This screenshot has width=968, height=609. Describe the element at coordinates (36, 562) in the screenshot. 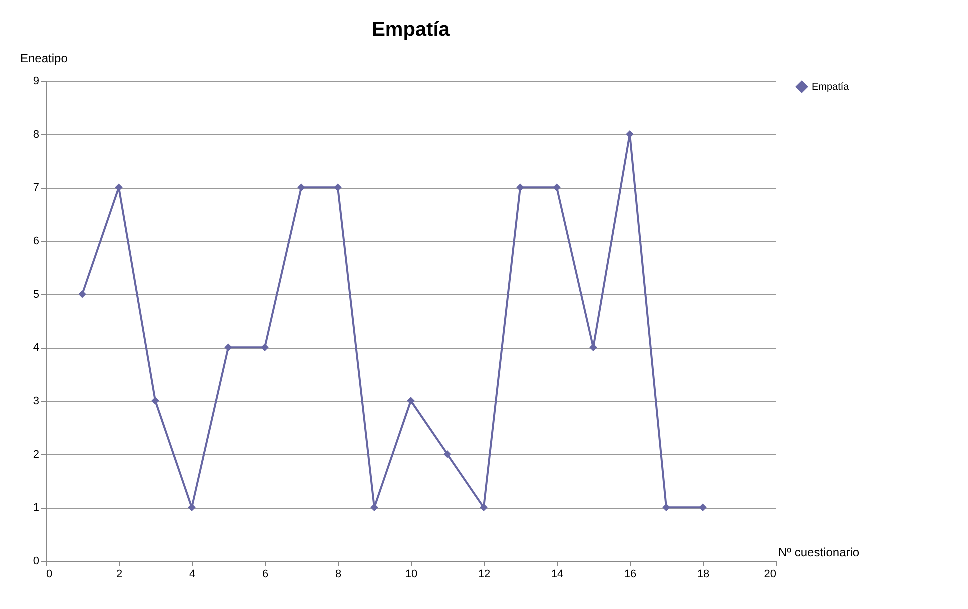

I see `y-tick-label: 0` at that location.